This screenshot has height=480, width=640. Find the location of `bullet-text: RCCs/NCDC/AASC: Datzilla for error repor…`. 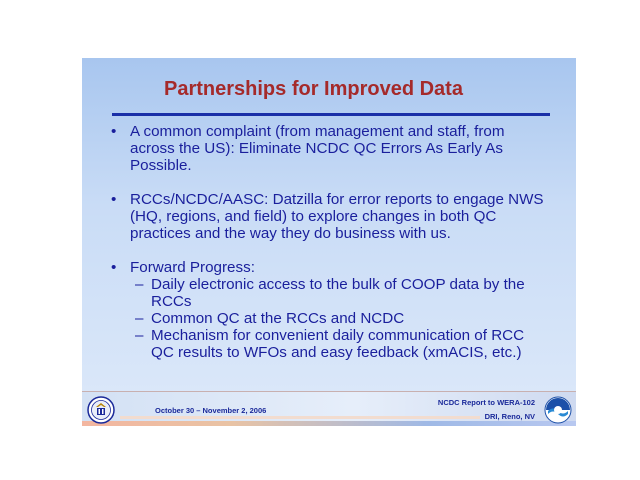

bullet-text: RCCs/NCDC/AASC: Datzilla for error repor… is located at coordinates (337, 216).